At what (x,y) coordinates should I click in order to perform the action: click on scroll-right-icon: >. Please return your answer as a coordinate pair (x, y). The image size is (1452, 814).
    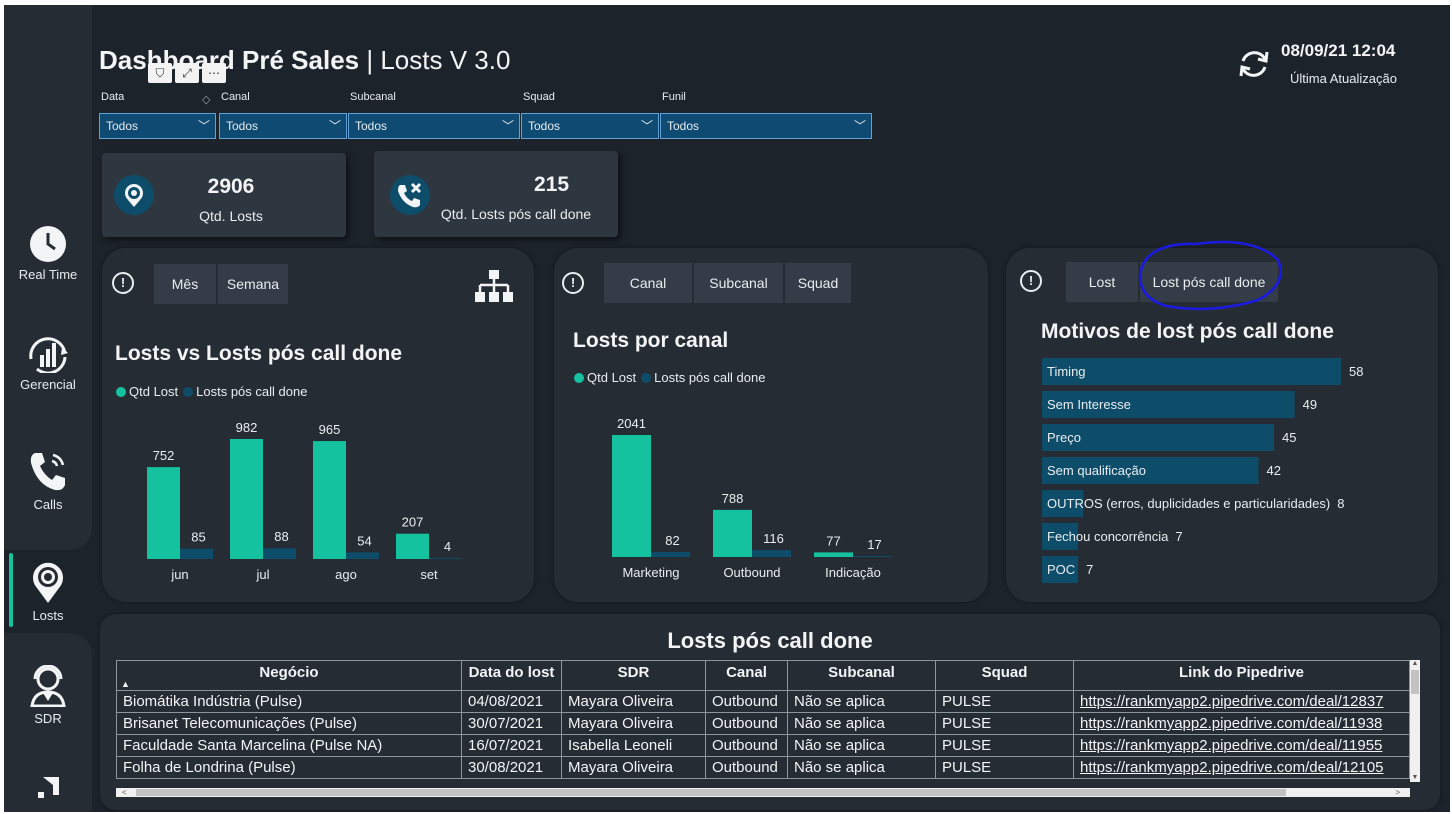
    Looking at the image, I should click on (1397, 792).